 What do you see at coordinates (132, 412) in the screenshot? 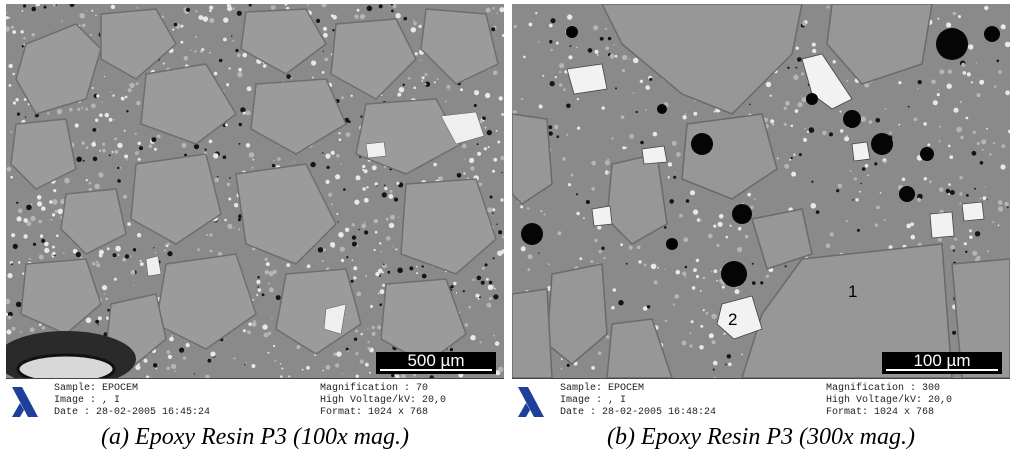
I see `date-text: Date : 28-02-2005 16:45:24` at bounding box center [132, 412].